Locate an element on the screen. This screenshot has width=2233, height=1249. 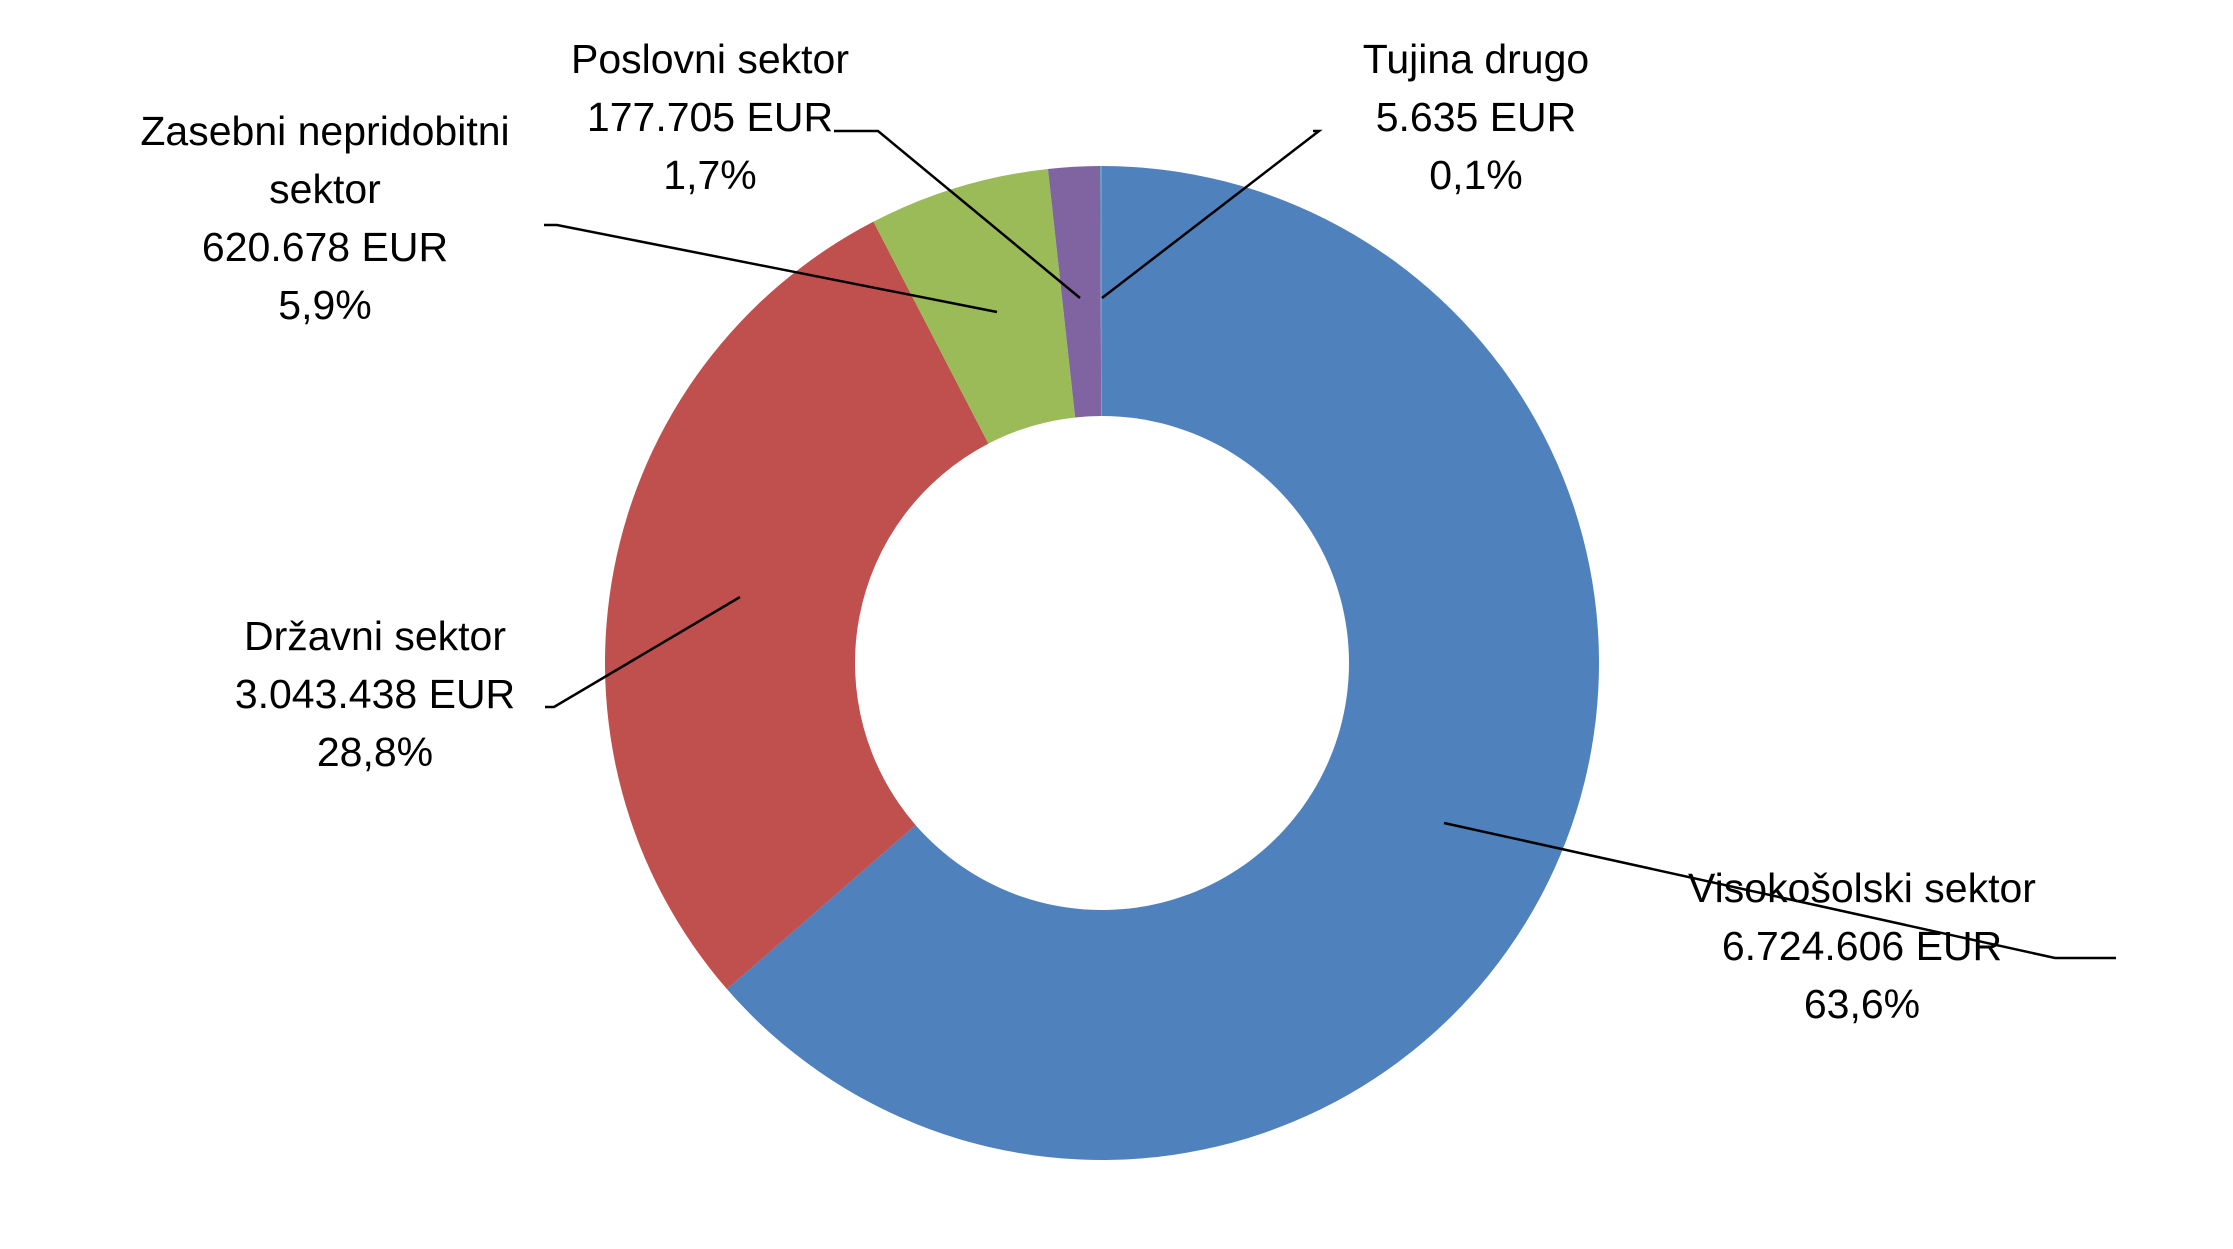
label-visokosolski-sektor: Visokošolski sektor 6.724.606 EUR 63,6% is located at coordinates (1862, 946).